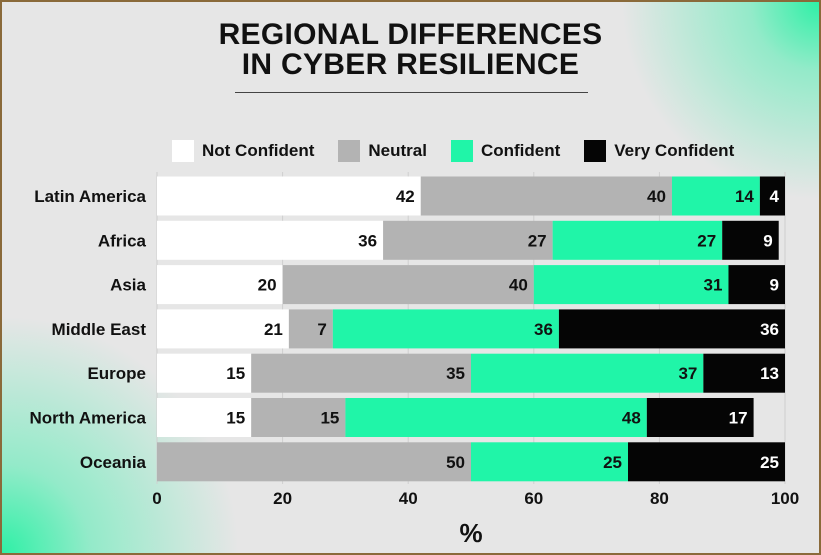 The width and height of the screenshot is (821, 555). I want to click on bar-north-america-confident, so click(496, 417).